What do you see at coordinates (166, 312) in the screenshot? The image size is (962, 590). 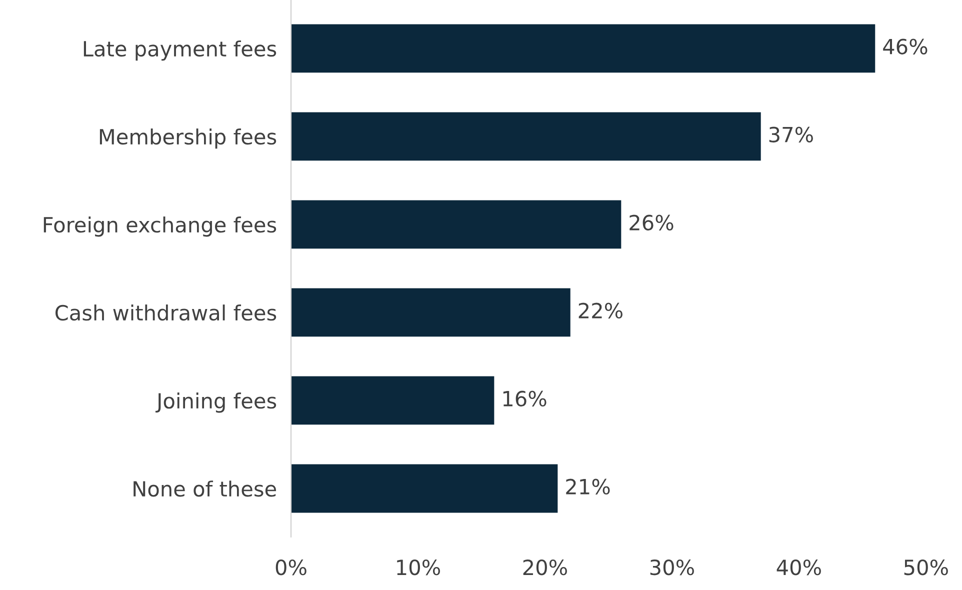 I see `y-tick-label: Cash withdrawal fees` at bounding box center [166, 312].